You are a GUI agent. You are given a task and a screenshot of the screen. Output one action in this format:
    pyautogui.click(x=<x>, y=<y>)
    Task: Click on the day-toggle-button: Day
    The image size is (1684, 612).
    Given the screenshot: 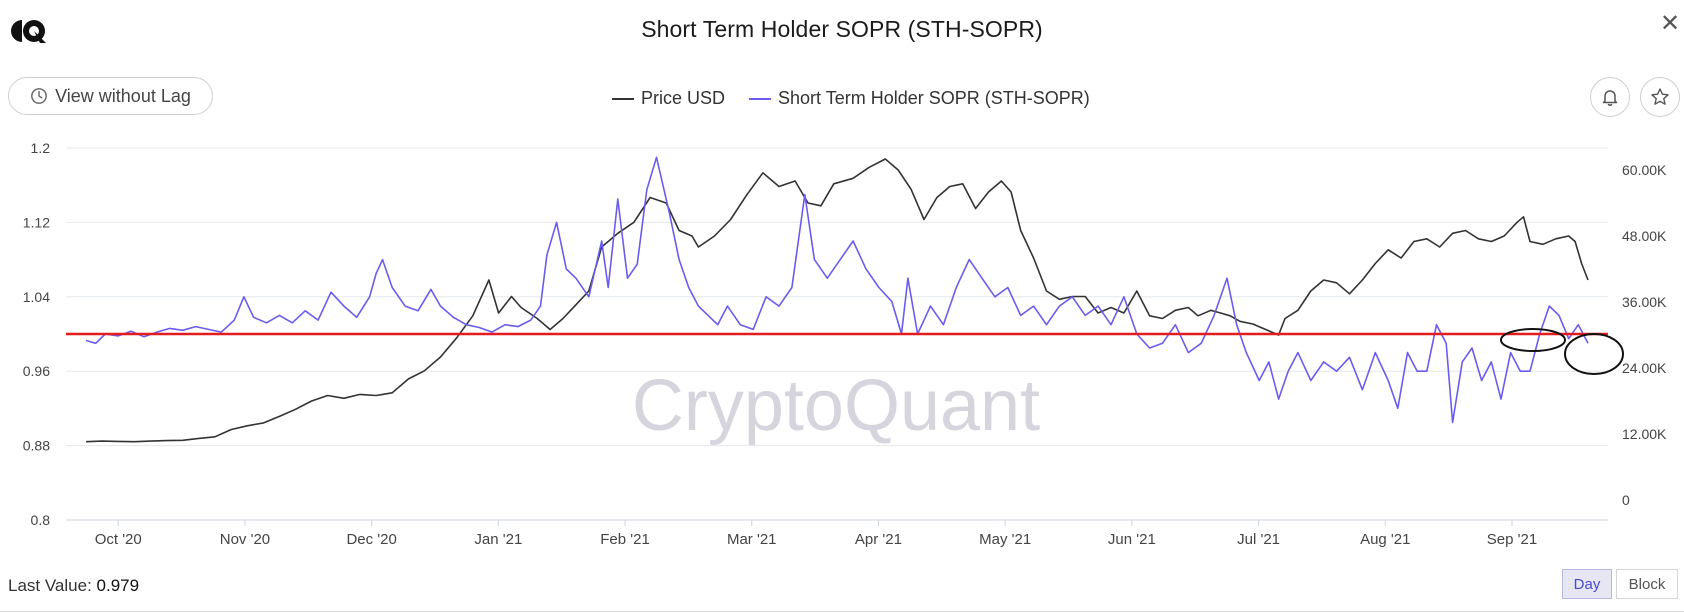 What is the action you would take?
    pyautogui.click(x=1587, y=584)
    